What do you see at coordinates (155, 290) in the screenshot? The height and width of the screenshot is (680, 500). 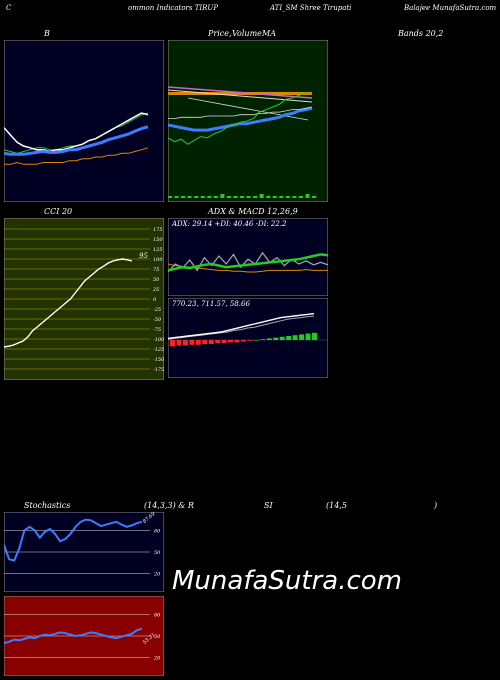 I see `cci-tick-label: 25` at bounding box center [155, 290].